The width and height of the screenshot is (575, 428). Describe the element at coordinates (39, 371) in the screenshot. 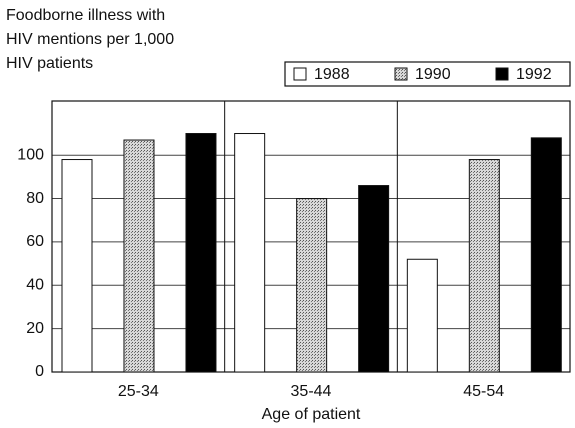

I see `y-tick-label: 0` at that location.